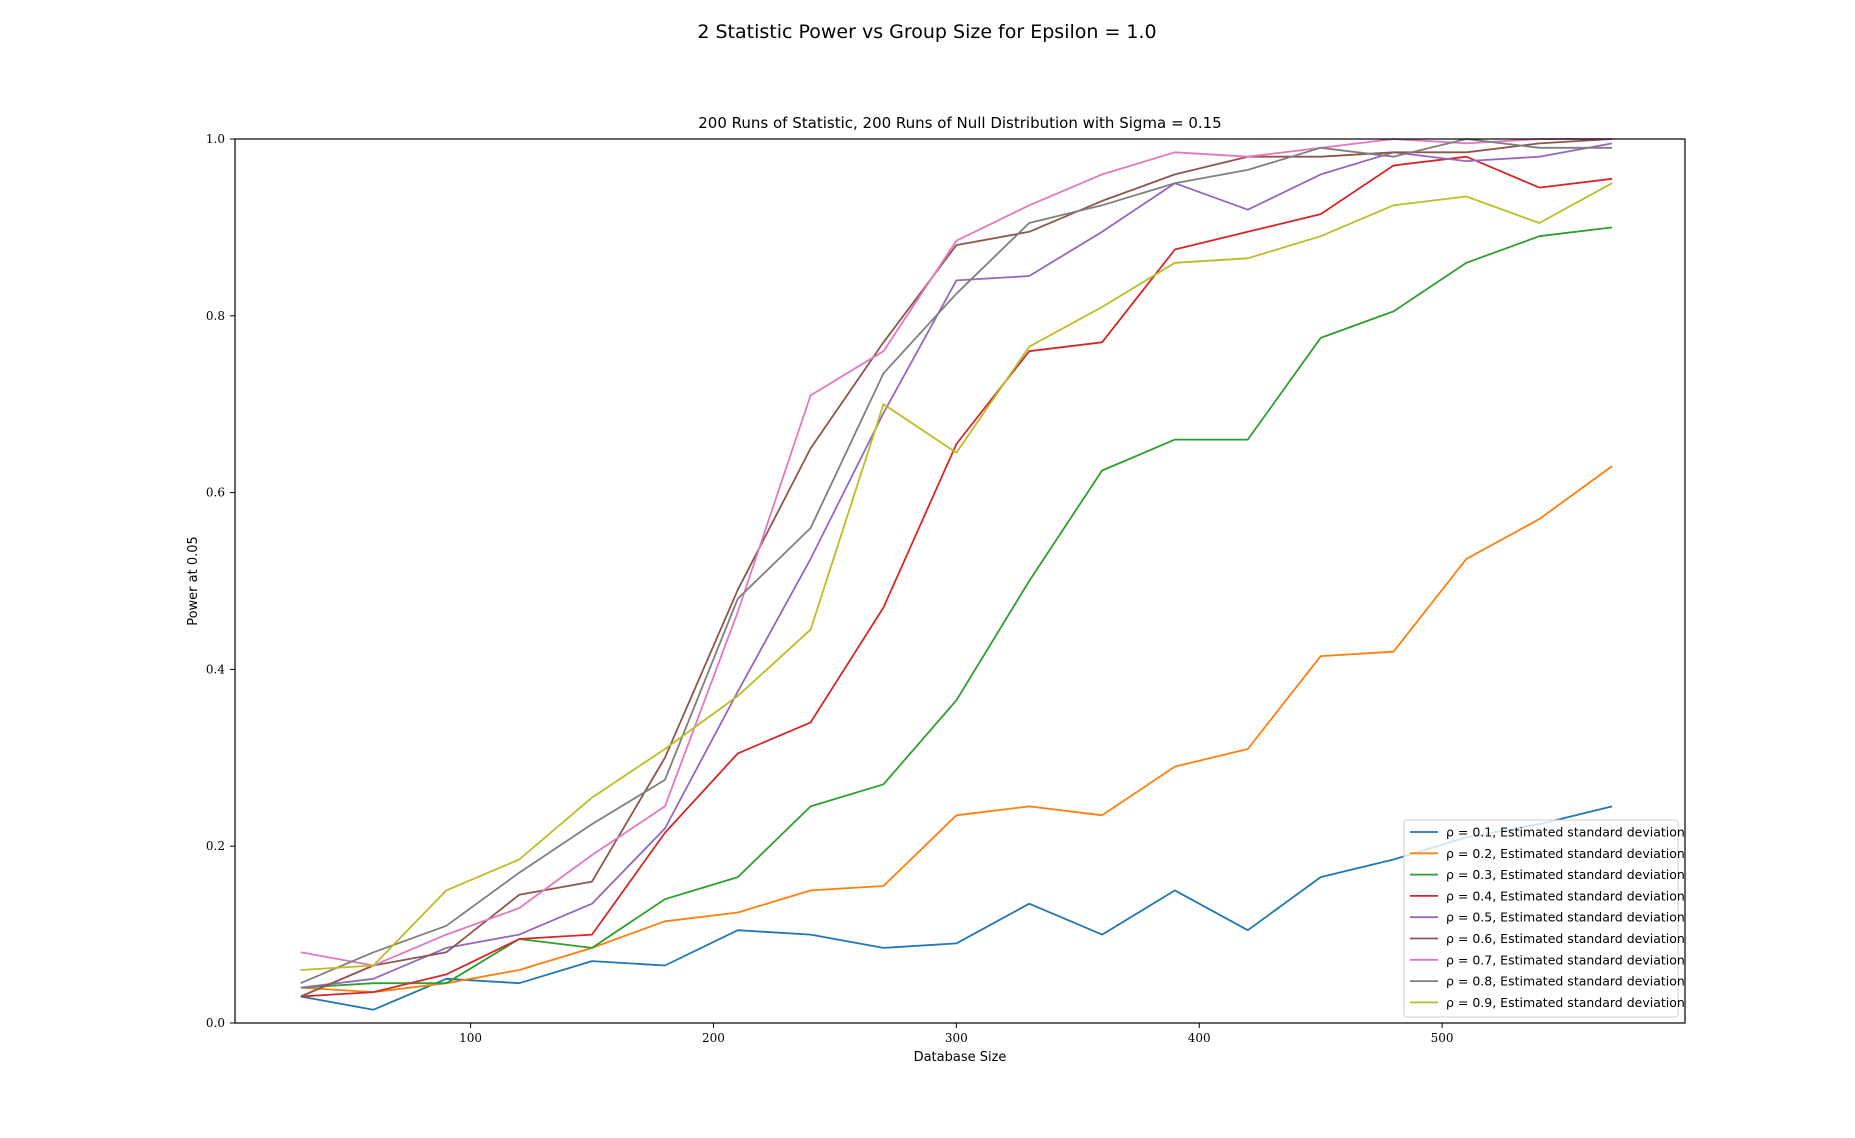 This screenshot has width=1855, height=1138. What do you see at coordinates (1565, 959) in the screenshot?
I see `legend-label-7: ρ = 0.7, Estimated standard deviation` at bounding box center [1565, 959].